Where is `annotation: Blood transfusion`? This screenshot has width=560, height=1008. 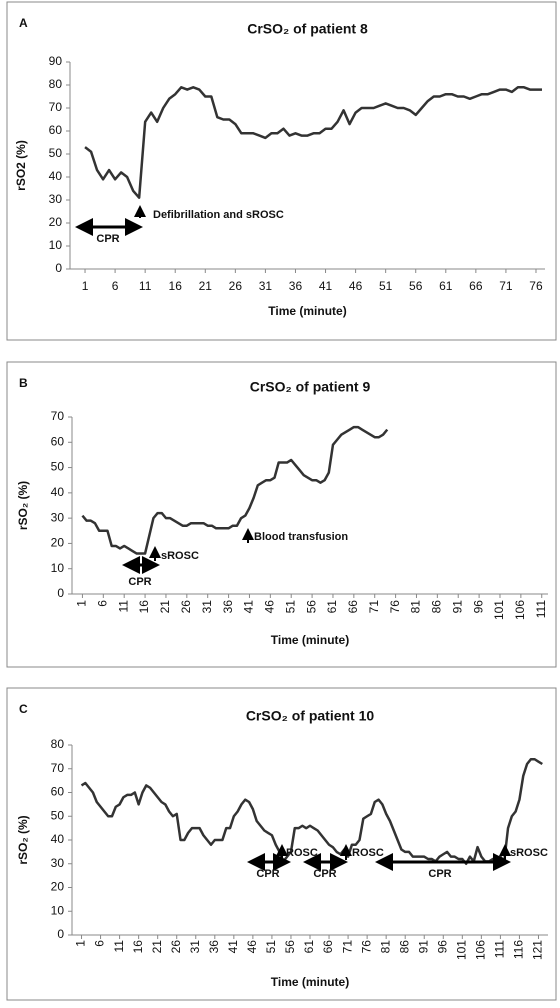
annotation: Blood transfusion is located at coordinates (301, 537).